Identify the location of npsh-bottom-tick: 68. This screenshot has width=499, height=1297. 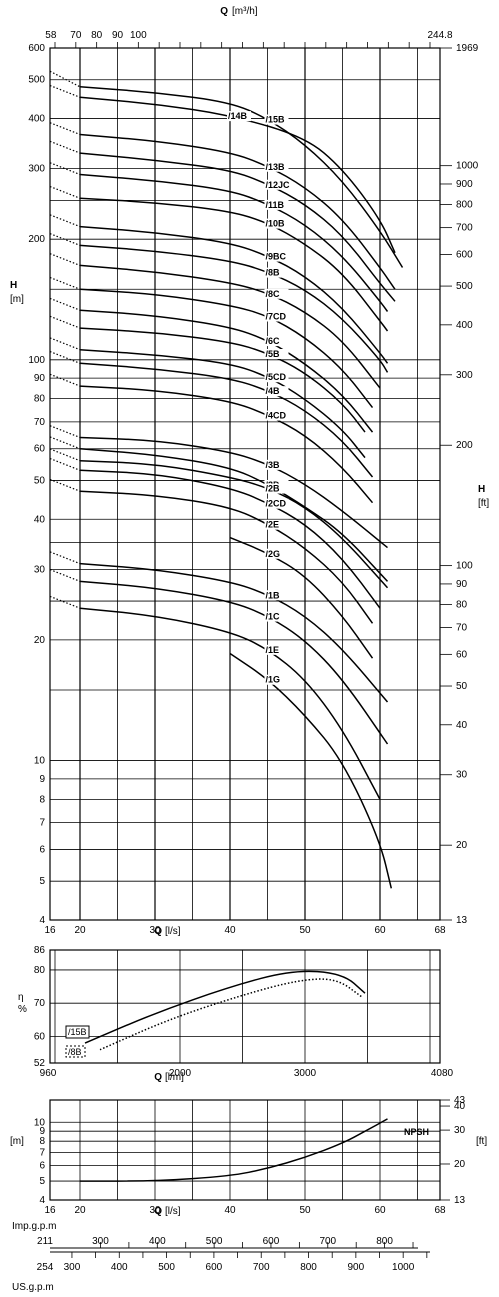
(440, 1210).